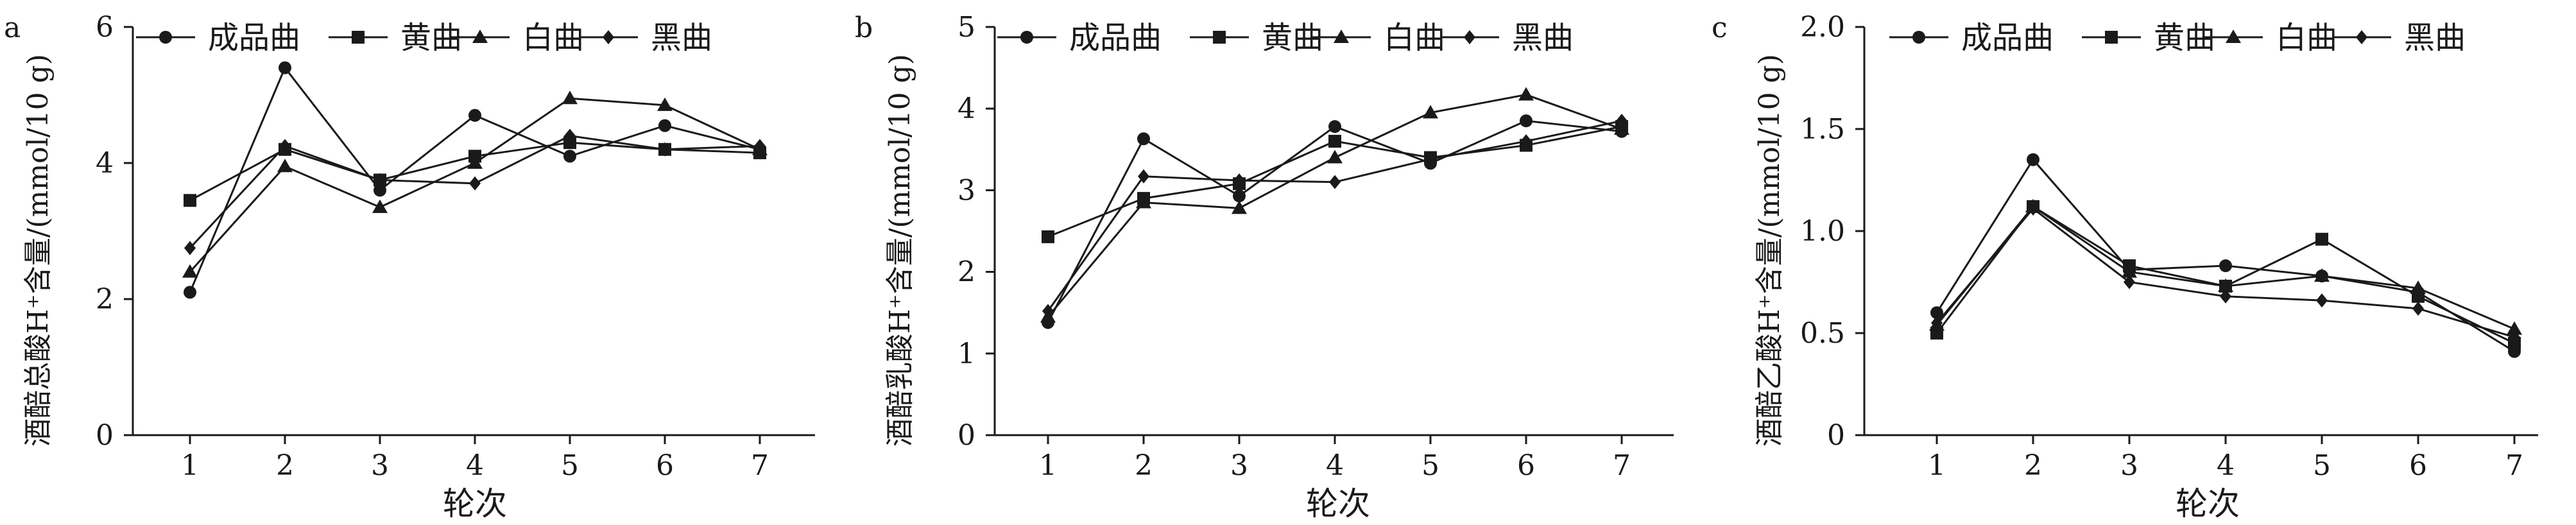  I want to click on panel-c-x-tick-label: 5, so click(2322, 466).